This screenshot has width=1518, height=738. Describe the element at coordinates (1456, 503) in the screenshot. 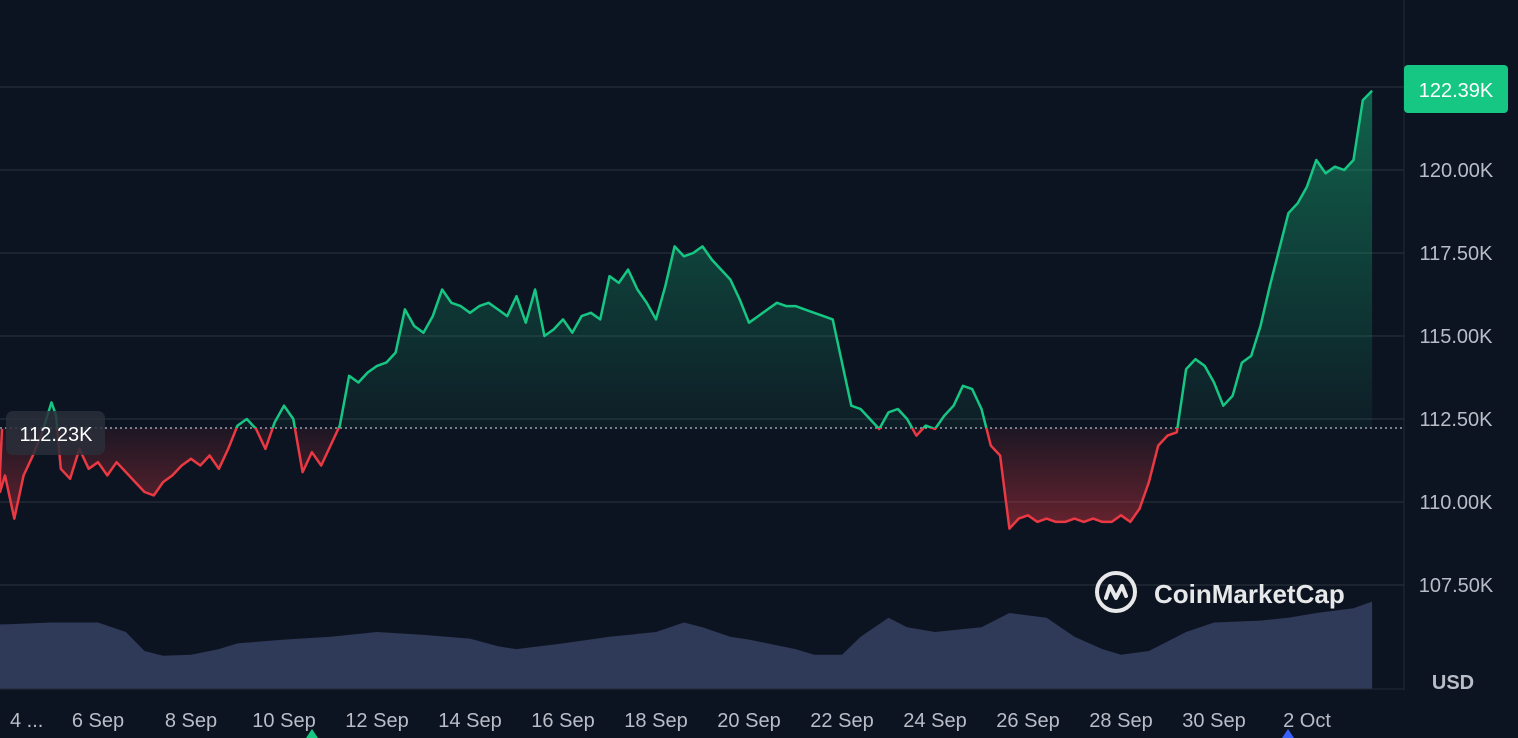

I see `y-tick-label: 110.00K` at that location.